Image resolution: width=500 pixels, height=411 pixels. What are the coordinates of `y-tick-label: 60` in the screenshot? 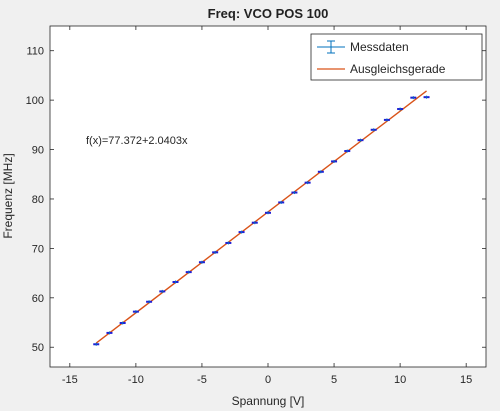 It's located at (38, 299).